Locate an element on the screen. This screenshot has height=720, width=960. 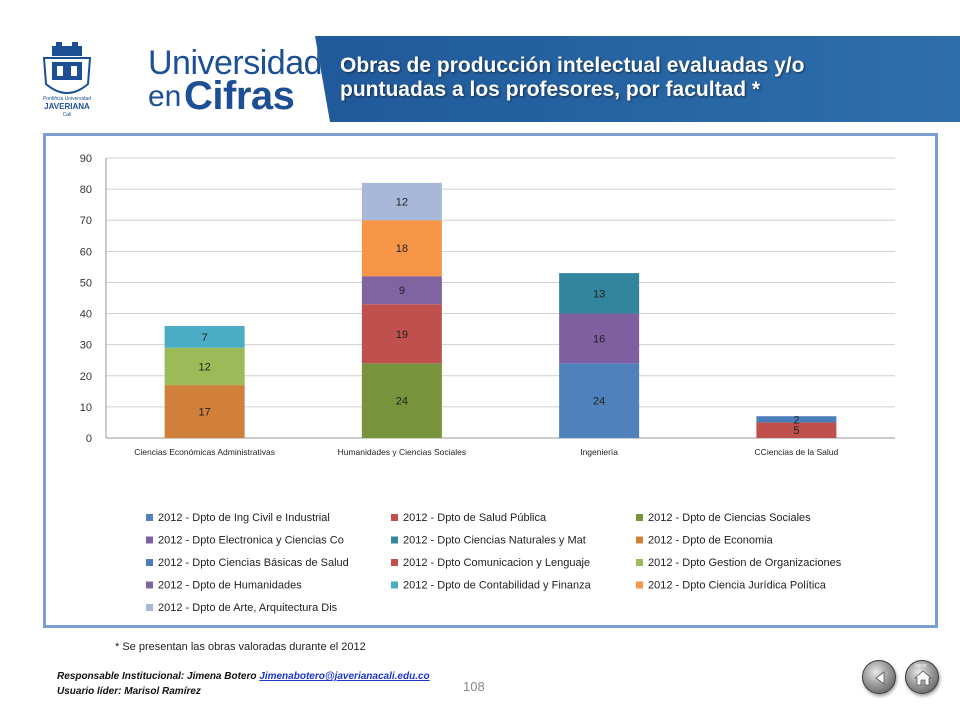
y-tick-label: 0 is located at coordinates (89, 439).